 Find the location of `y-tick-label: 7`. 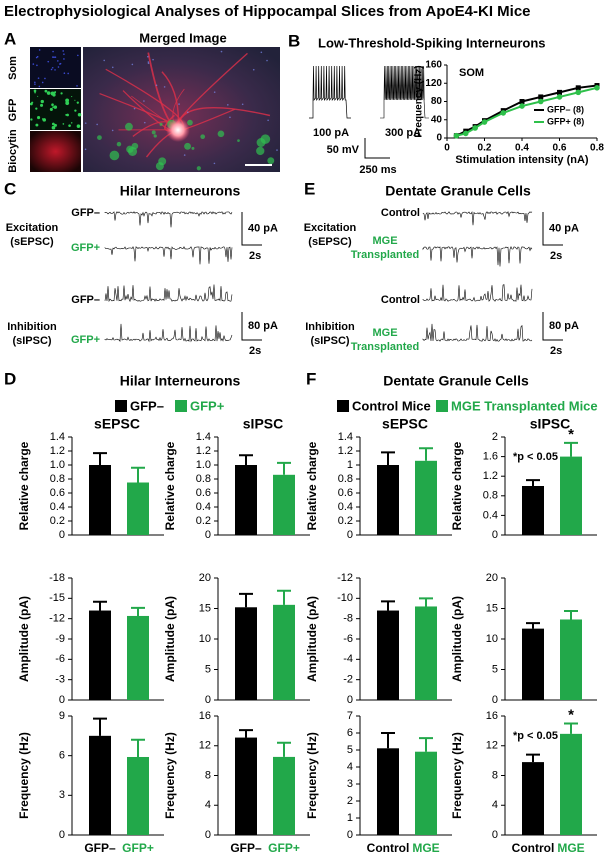

y-tick-label: 7 is located at coordinates (350, 716).